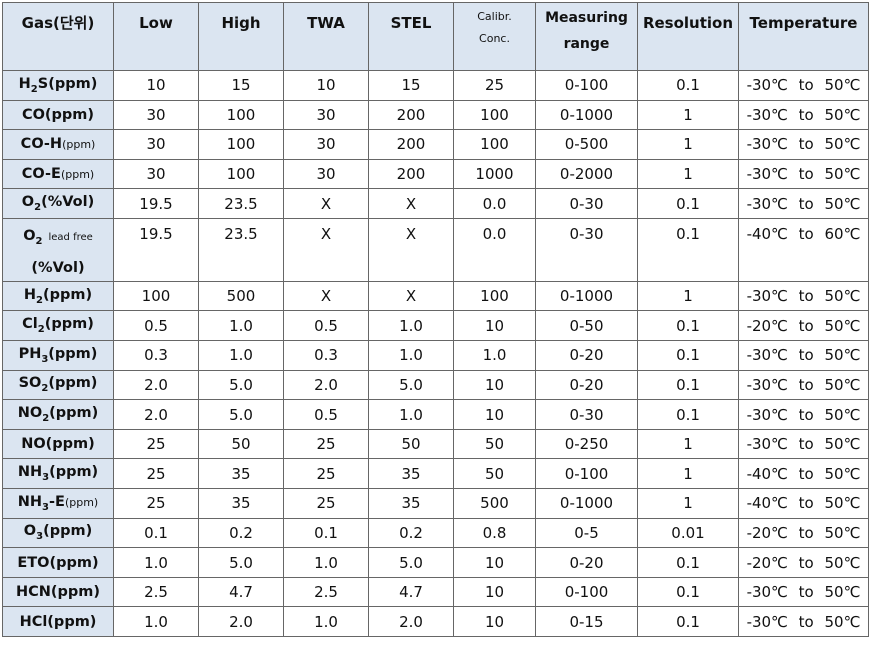 Image resolution: width=872 pixels, height=645 pixels. What do you see at coordinates (494, 533) in the screenshot?
I see `value-cell: 0.8` at bounding box center [494, 533].